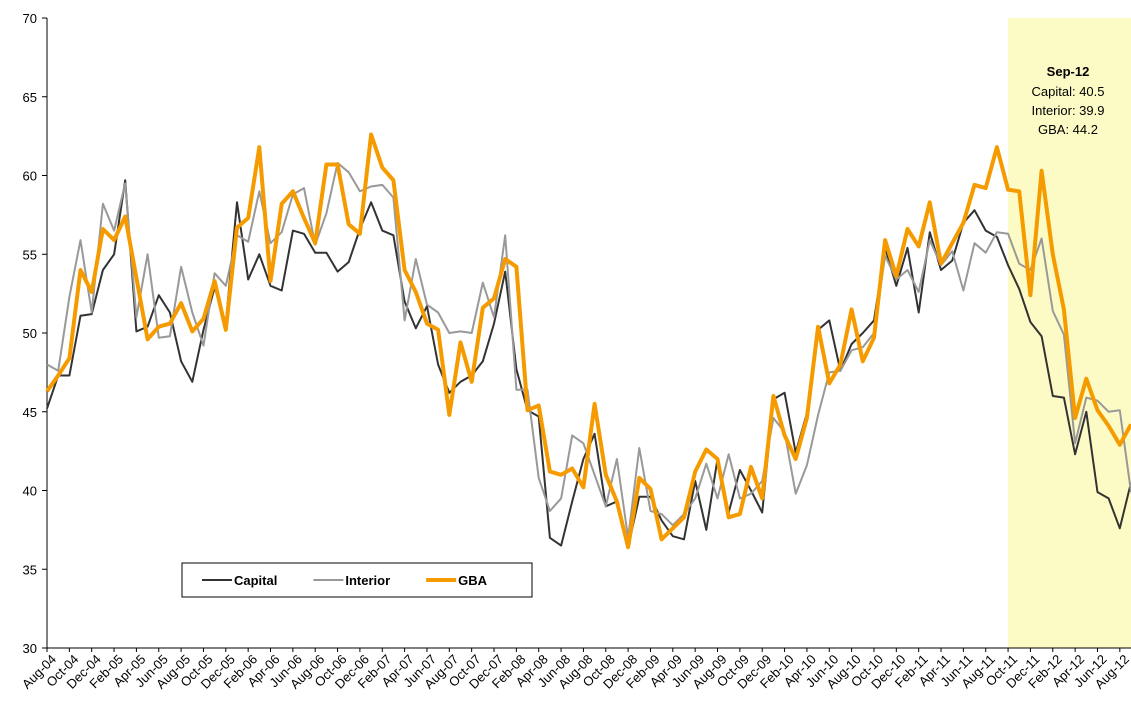  What do you see at coordinates (473, 580) in the screenshot?
I see `legend-label: GBA` at bounding box center [473, 580].